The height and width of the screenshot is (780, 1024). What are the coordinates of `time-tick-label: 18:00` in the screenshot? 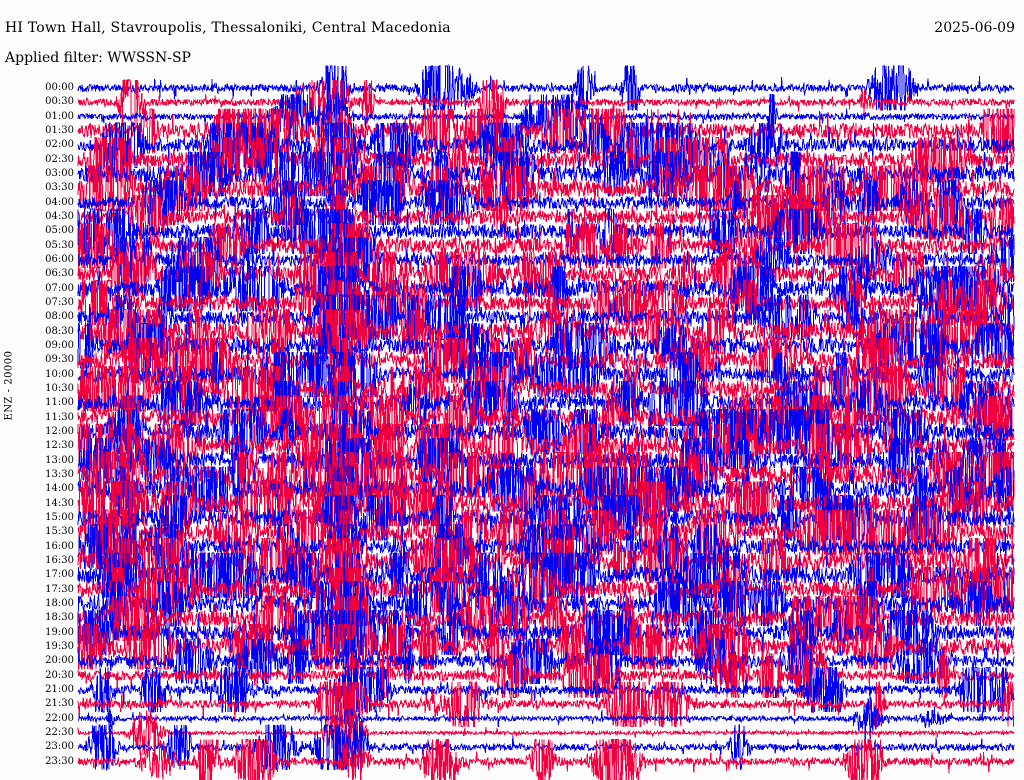 It's located at (59, 603).